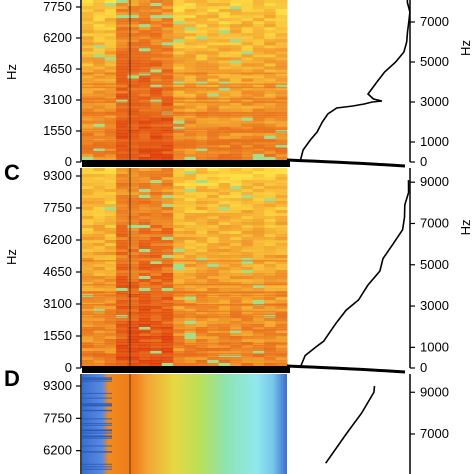  I want to click on panel-c-band, so click(184, 293).